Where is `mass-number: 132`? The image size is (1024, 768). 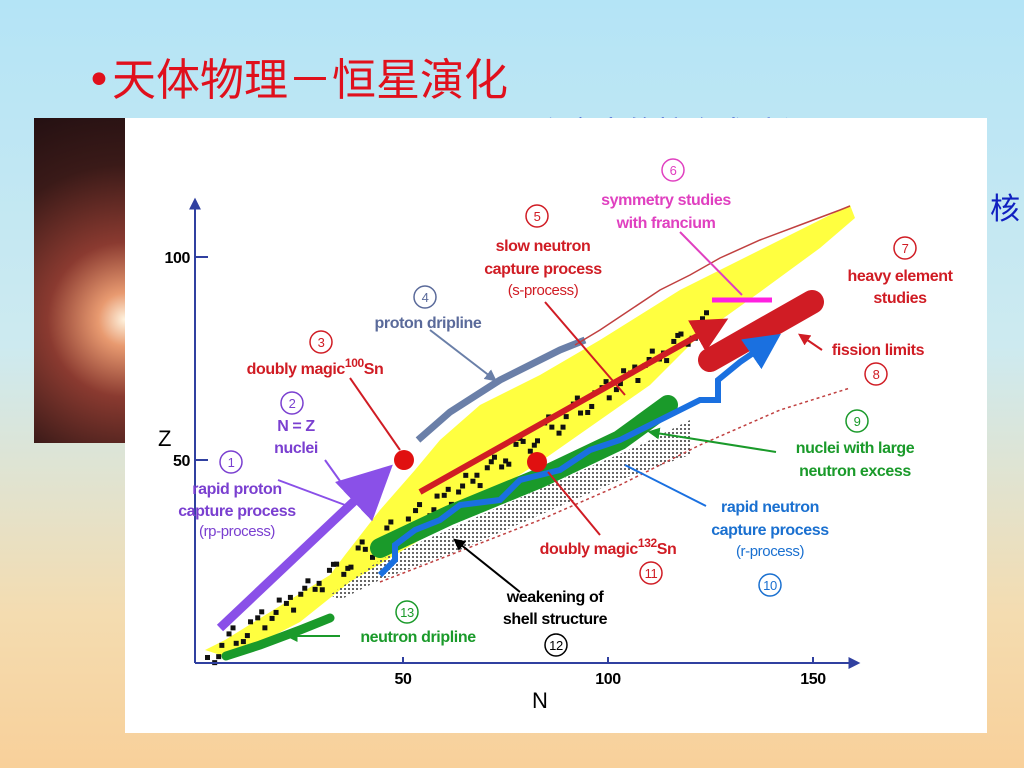 mass-number: 132 is located at coordinates (648, 543).